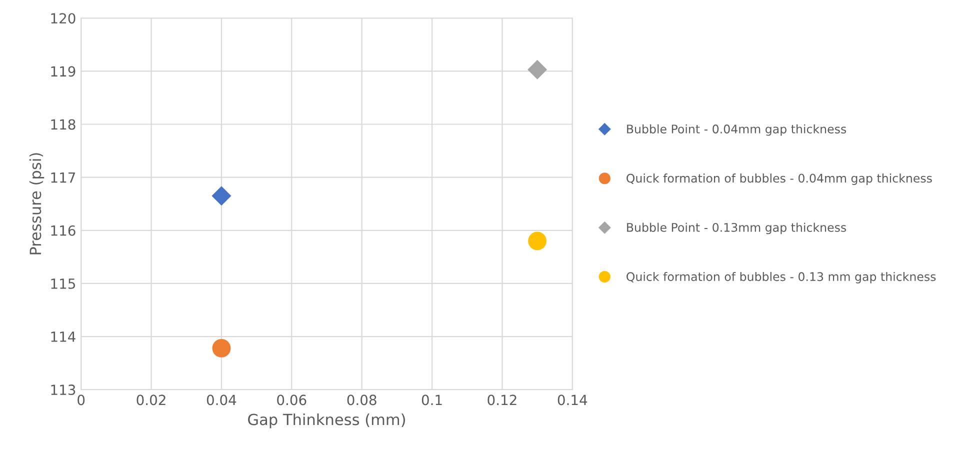 Image resolution: width=954 pixels, height=453 pixels. Describe the element at coordinates (326, 420) in the screenshot. I see `x-axis-title: Gap Thinkness (mm)` at that location.